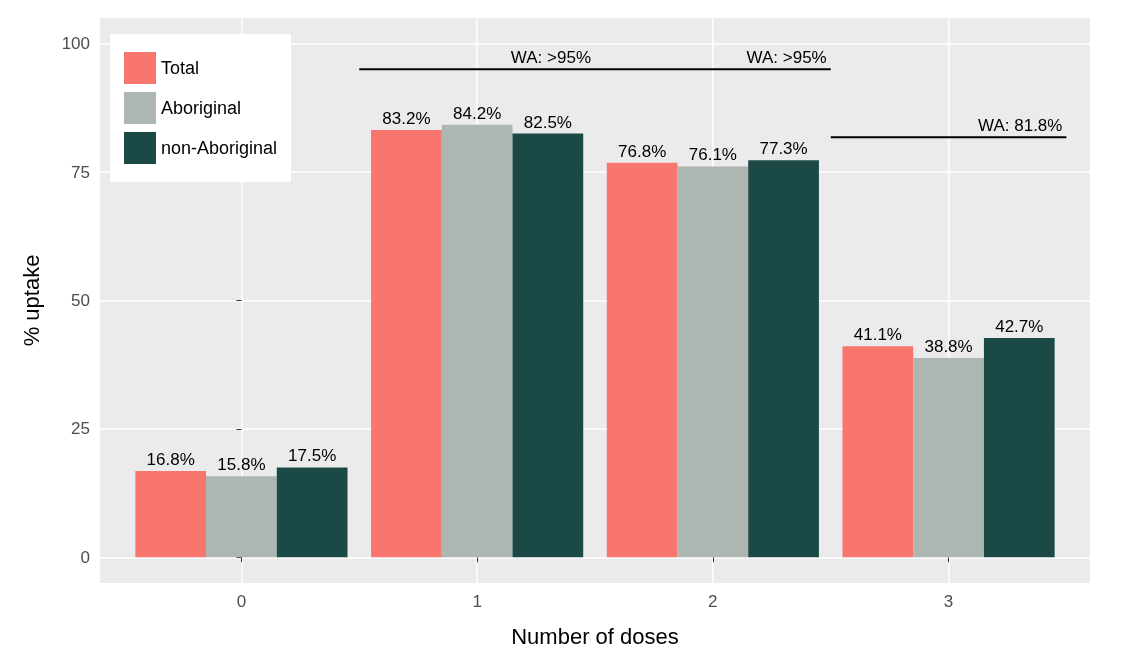 The height and width of the screenshot is (652, 1122). Describe the element at coordinates (170, 460) in the screenshot. I see `data-label: 16.8%` at that location.